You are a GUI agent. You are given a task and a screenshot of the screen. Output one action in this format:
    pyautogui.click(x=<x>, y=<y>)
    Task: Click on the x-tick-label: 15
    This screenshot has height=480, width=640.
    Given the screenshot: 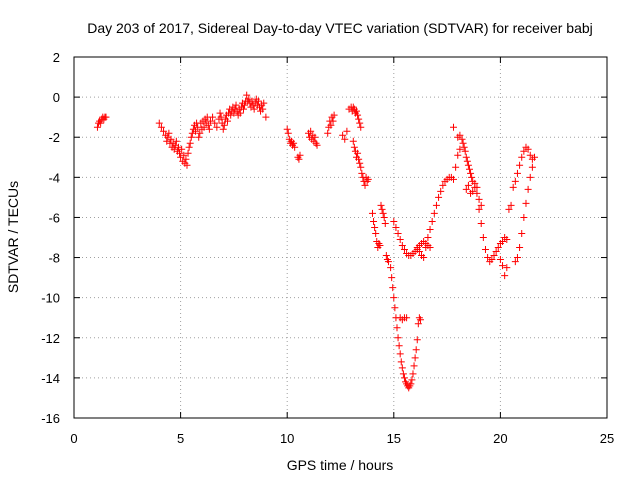 What is the action you would take?
    pyautogui.click(x=394, y=438)
    